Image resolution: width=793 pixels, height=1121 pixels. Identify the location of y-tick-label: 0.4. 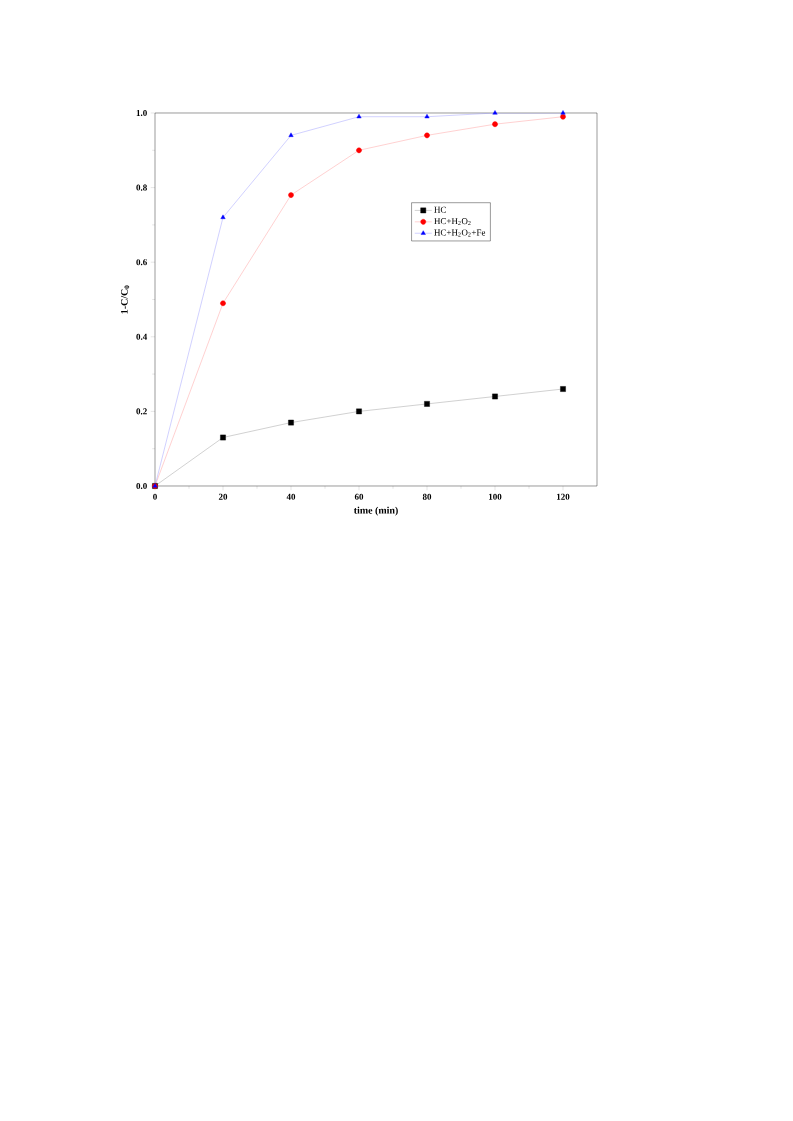
(142, 336).